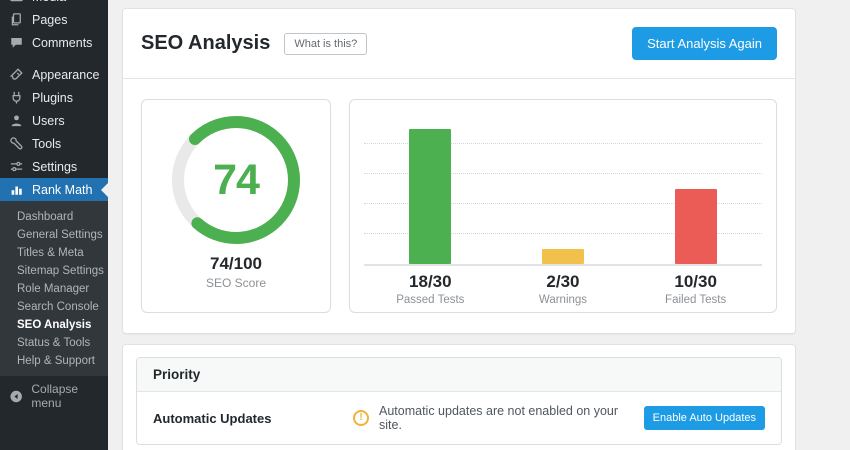 This screenshot has width=850, height=450. Describe the element at coordinates (62, 189) in the screenshot. I see `sidebar-item-label: Rank Math` at that location.